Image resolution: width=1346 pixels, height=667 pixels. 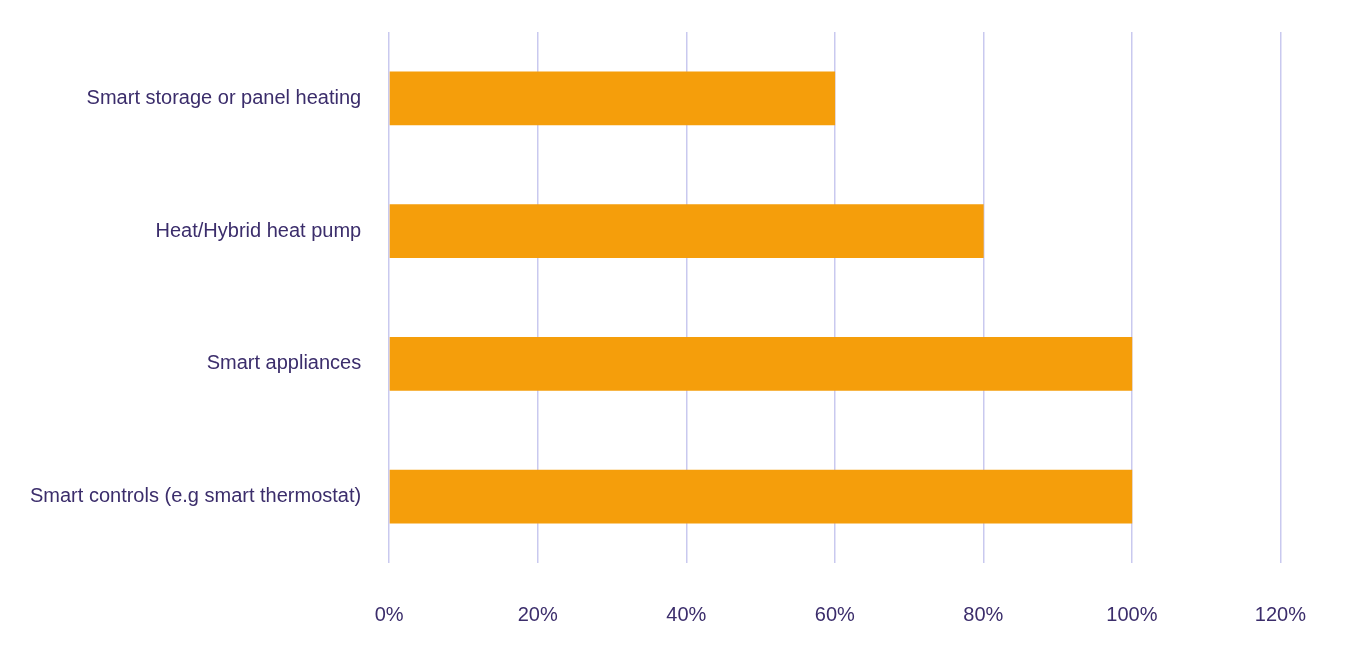 I want to click on x-tick-label: 60%, so click(x=835, y=613).